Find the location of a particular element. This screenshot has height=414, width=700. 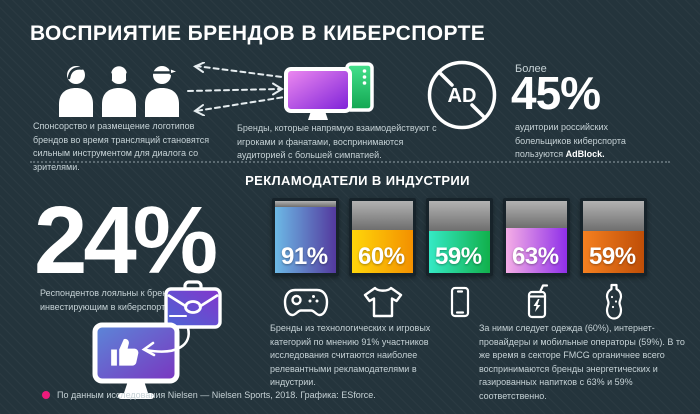

adblock-badge-label: AD is located at coordinates (462, 96).